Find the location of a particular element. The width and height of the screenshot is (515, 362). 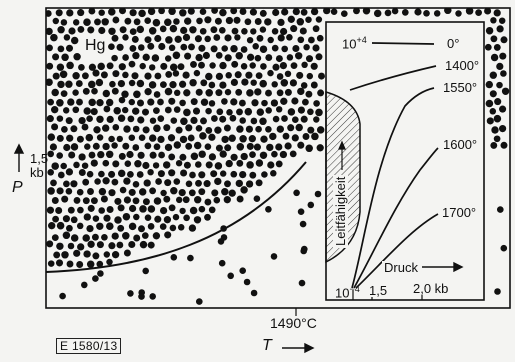

curve-label-1600: 1600° is located at coordinates (460, 144).